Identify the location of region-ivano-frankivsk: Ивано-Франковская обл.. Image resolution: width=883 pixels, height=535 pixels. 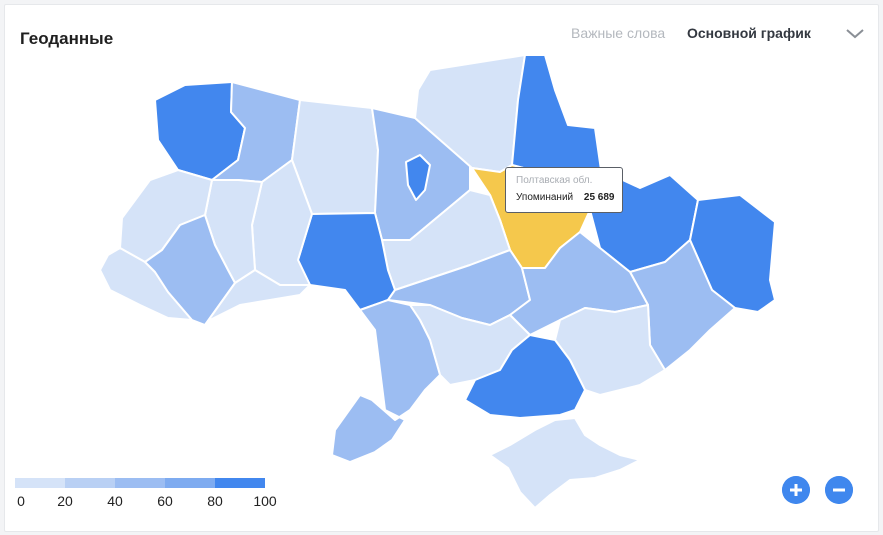
(190, 270).